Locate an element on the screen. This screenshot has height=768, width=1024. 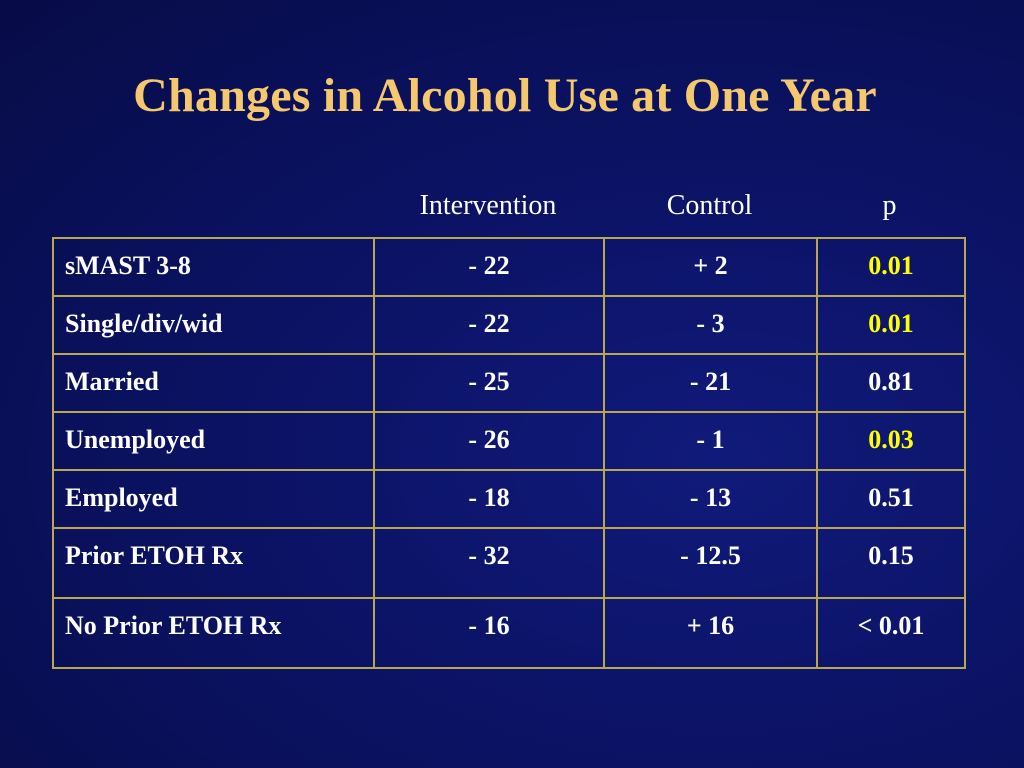
intervention-value: - 25 is located at coordinates (489, 381).